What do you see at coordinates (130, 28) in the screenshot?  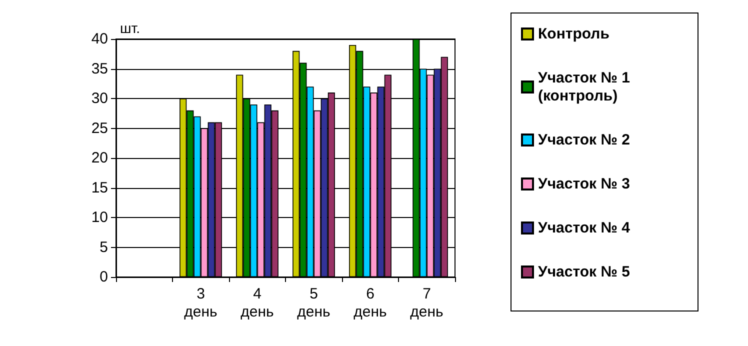 I see `y-axis-title: шт.` at bounding box center [130, 28].